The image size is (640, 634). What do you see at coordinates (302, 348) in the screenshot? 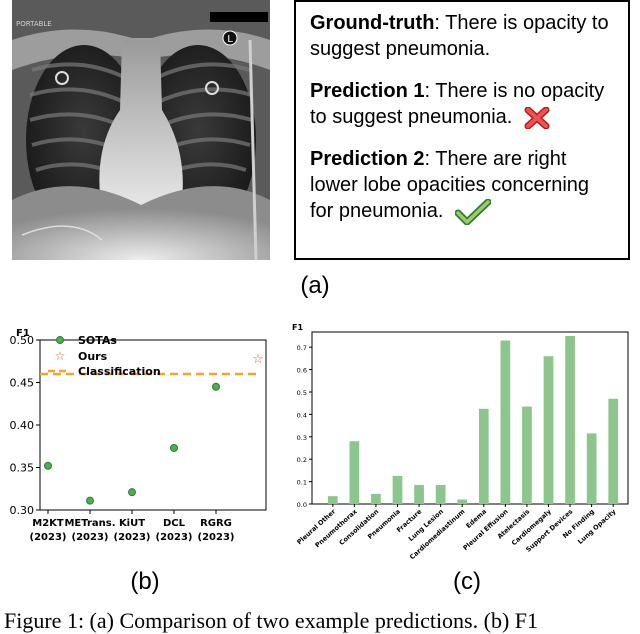
I see `y-tick-label: 0.7` at bounding box center [302, 348].